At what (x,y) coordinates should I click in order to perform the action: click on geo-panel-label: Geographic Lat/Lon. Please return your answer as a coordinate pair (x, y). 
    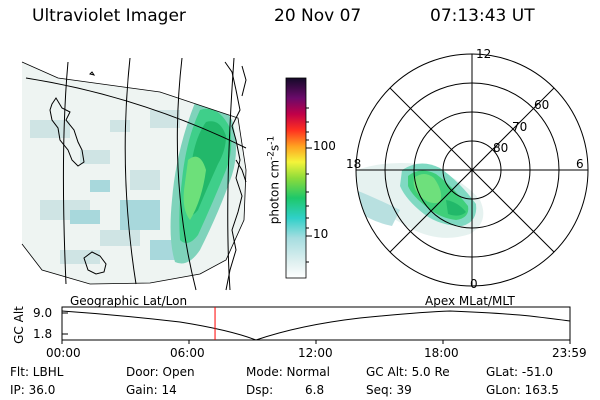
    Looking at the image, I should click on (129, 301).